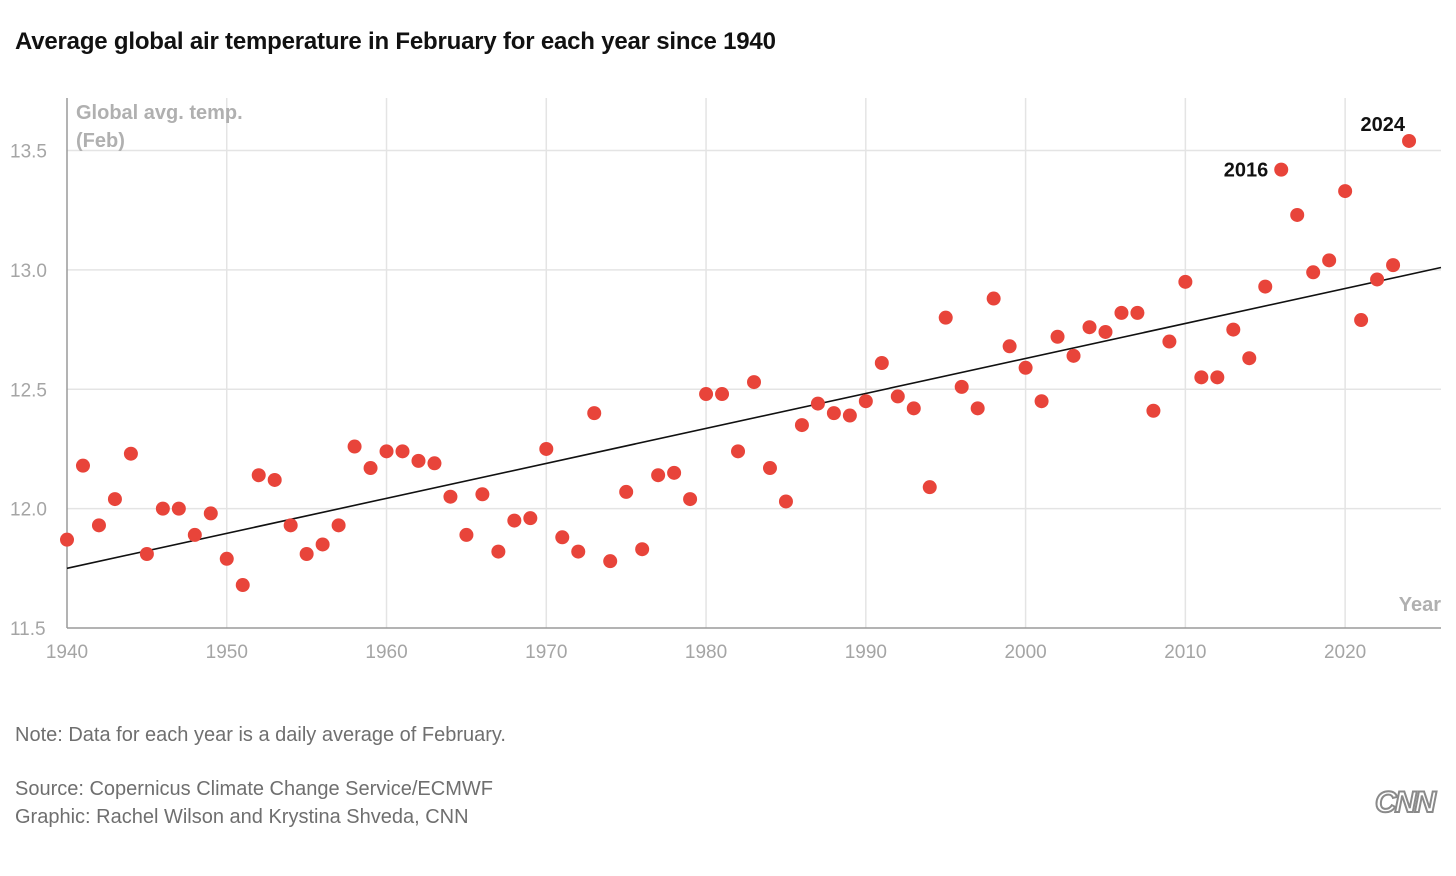  What do you see at coordinates (28, 510) in the screenshot?
I see `y-tick-label: 12.0` at bounding box center [28, 510].